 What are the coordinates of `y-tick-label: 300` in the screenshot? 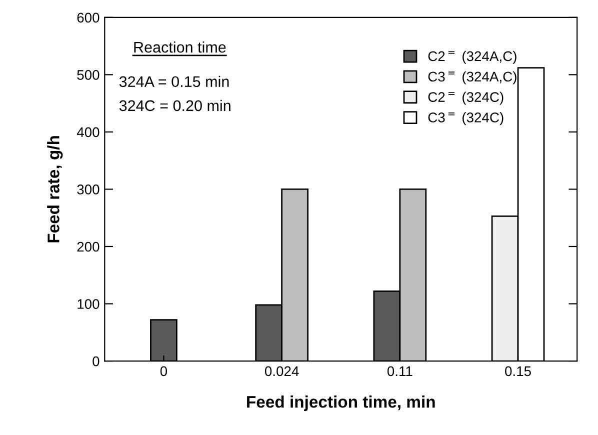 It's located at (88, 189).